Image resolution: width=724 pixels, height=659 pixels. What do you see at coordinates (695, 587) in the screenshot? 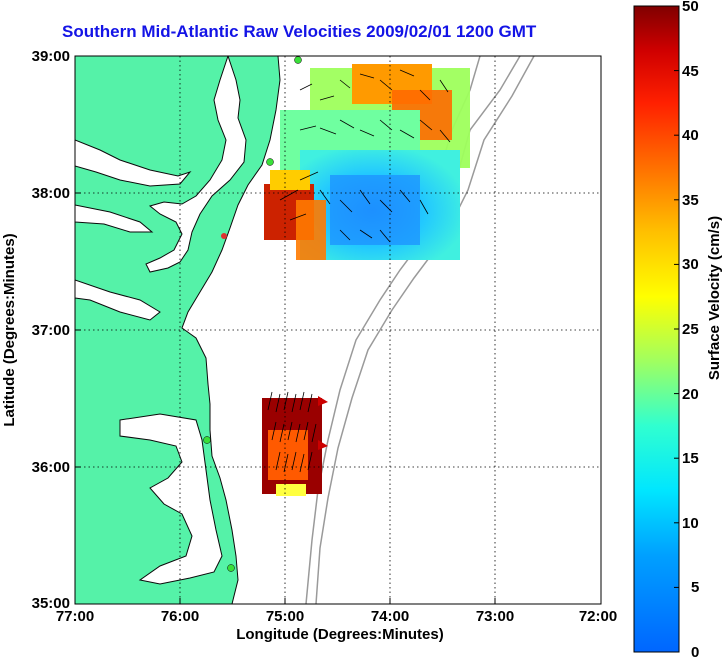
I see `colorbar-tick-label: 5` at bounding box center [695, 587].